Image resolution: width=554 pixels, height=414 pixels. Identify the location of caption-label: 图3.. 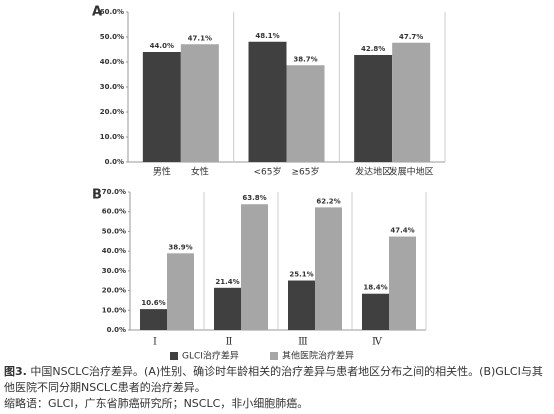
(15, 371).